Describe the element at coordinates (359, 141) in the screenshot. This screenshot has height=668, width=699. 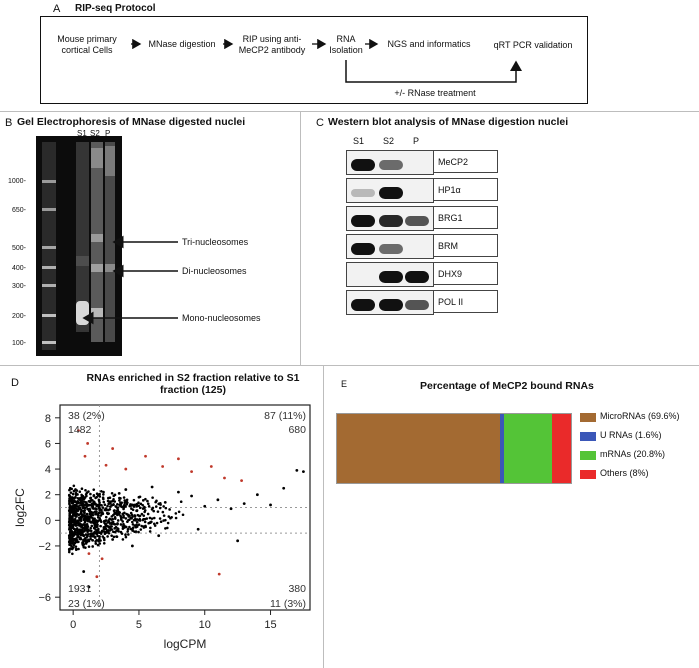
I see `wb-lane-s1: S1` at that location.